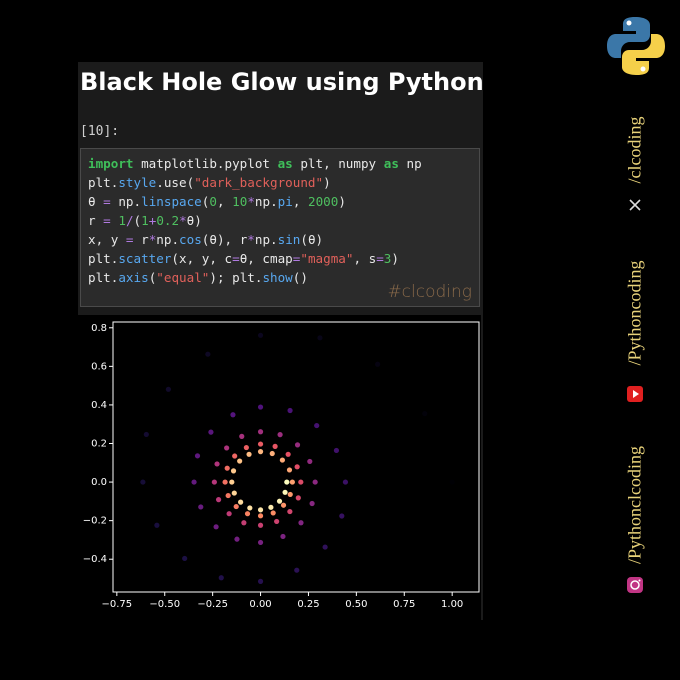  Describe the element at coordinates (285, 201) in the screenshot. I see `code-token: pi` at that location.